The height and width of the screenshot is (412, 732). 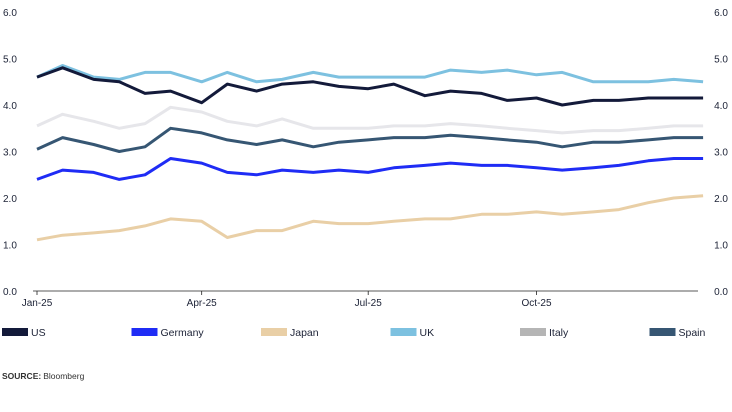 I want to click on x-tick-label: Apr-25, so click(x=202, y=303).